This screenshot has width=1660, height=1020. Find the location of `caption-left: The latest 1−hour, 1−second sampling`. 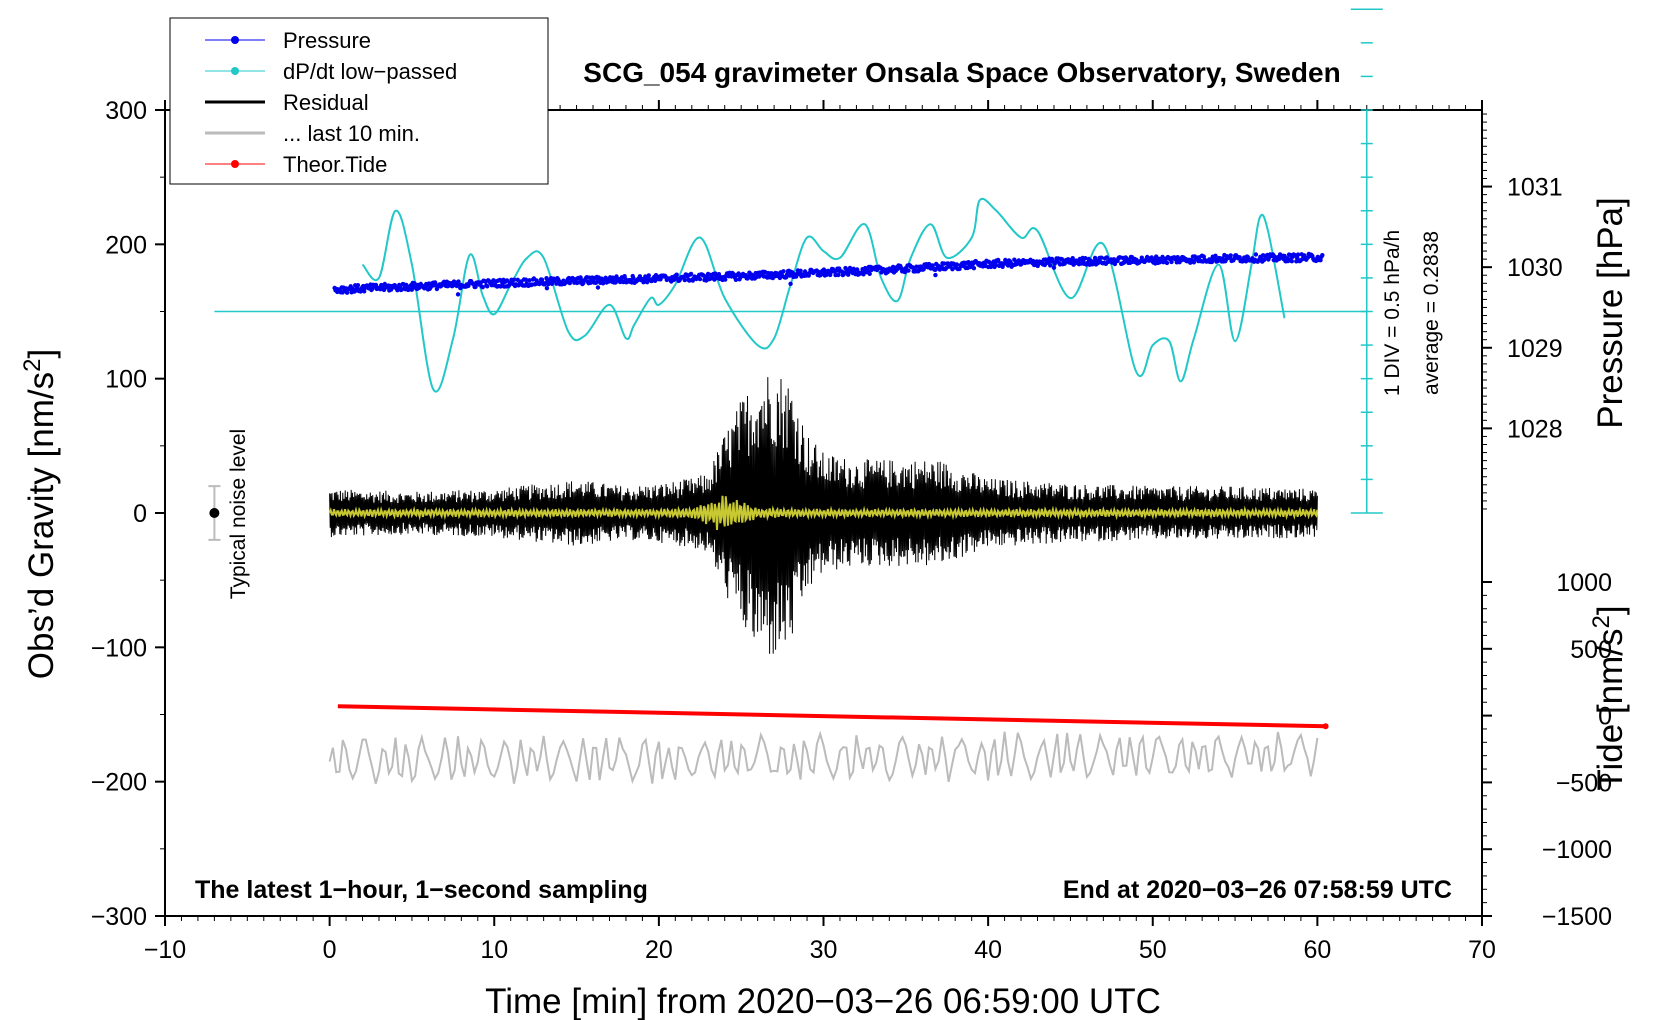

caption-left: The latest 1−hour, 1−second sampling is located at coordinates (421, 890).